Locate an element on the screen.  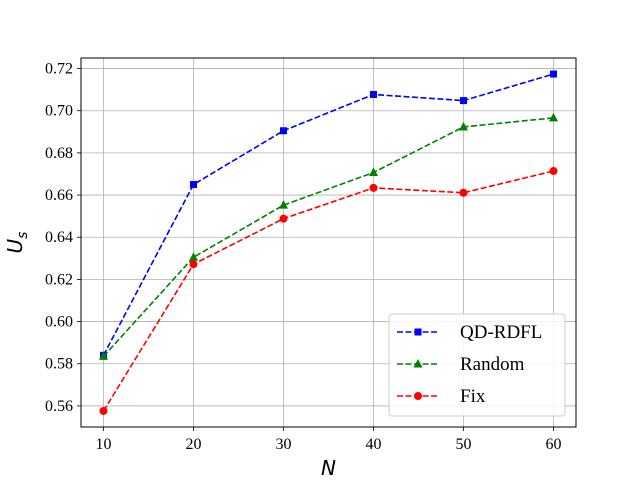
y-axis-title-subscript: s is located at coordinates (23, 235).